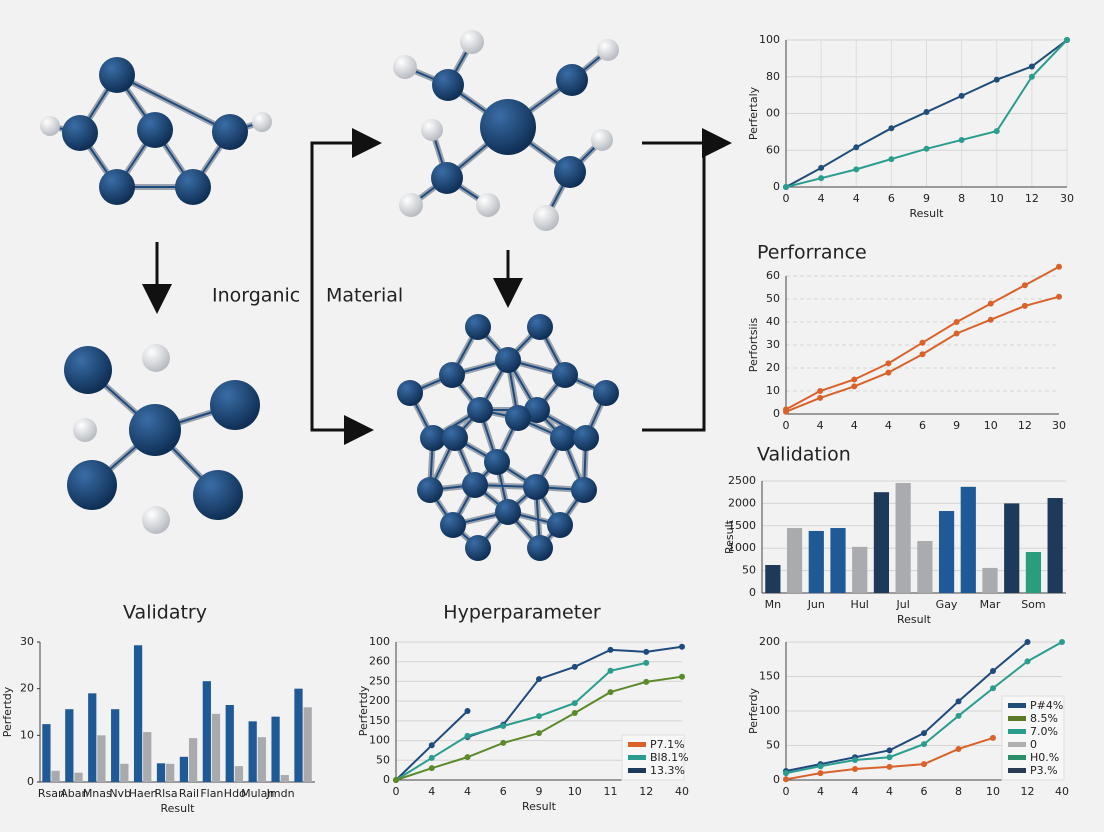  What do you see at coordinates (379, 720) in the screenshot?
I see `y-tick-label: 150` at bounding box center [379, 720].